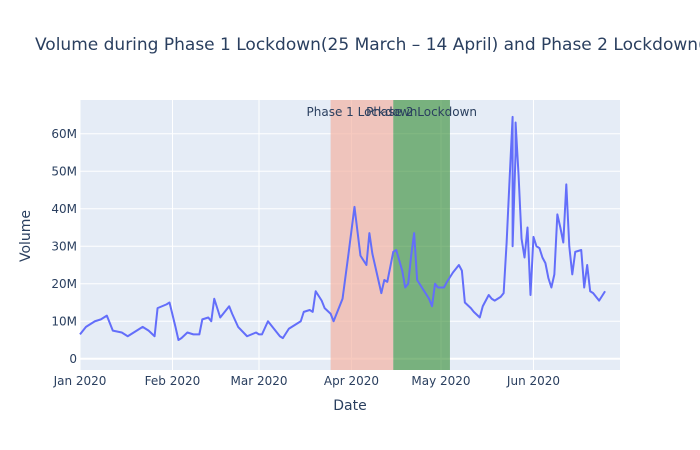 The image size is (700, 450). Describe the element at coordinates (362, 112) in the screenshot. I see `shaded-region-label-1: Phase 1 Lockdown` at that location.